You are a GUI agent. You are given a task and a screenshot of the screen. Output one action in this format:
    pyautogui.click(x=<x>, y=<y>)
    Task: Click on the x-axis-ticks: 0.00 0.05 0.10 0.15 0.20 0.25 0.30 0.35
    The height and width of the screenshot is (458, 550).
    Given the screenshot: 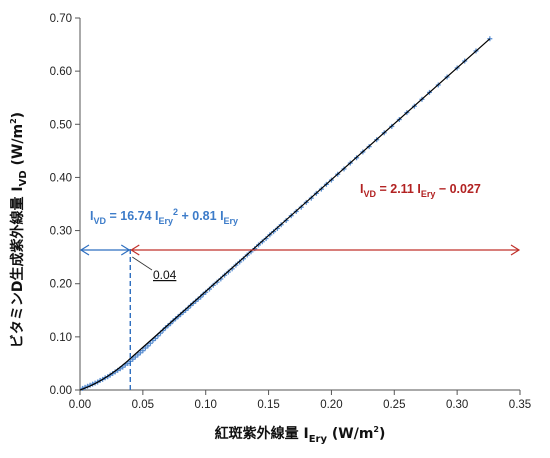 What is the action you would take?
    pyautogui.click(x=300, y=400)
    